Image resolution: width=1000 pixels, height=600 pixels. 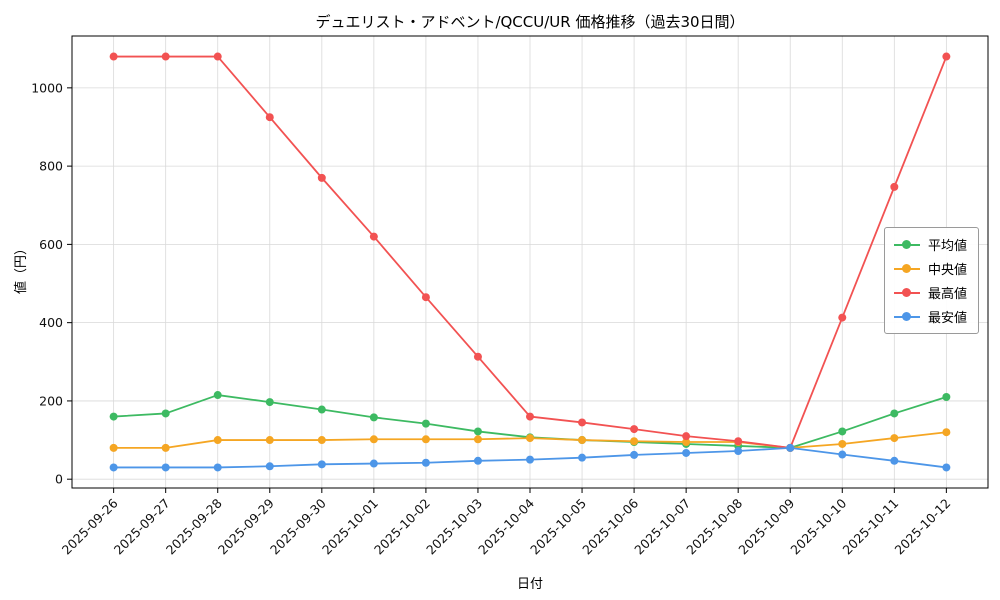 I want to click on legend-label: 中央値, so click(x=947, y=270).